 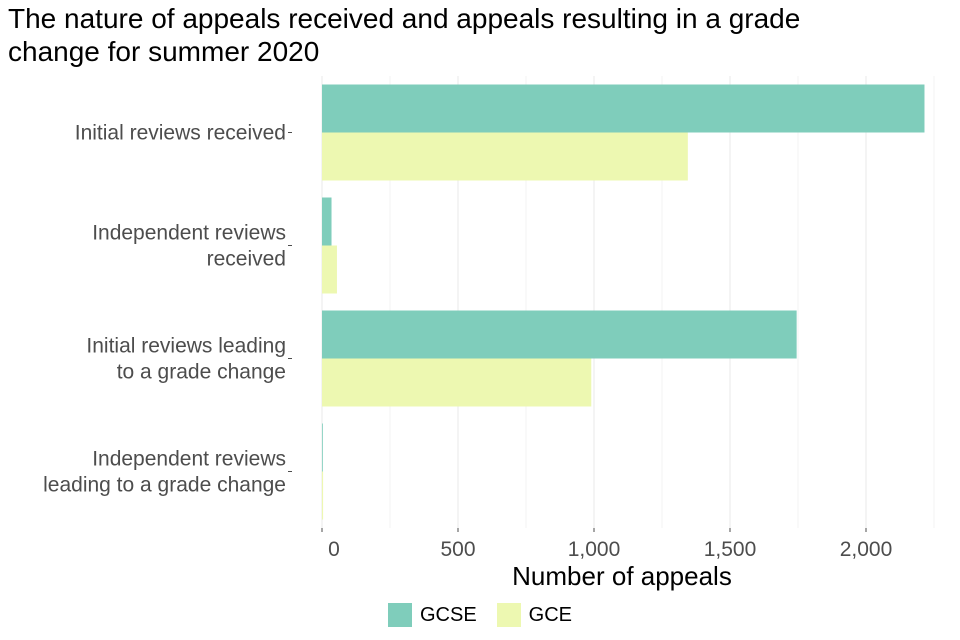 What do you see at coordinates (457, 549) in the screenshot?
I see `x-tick-label: 500` at bounding box center [457, 549].